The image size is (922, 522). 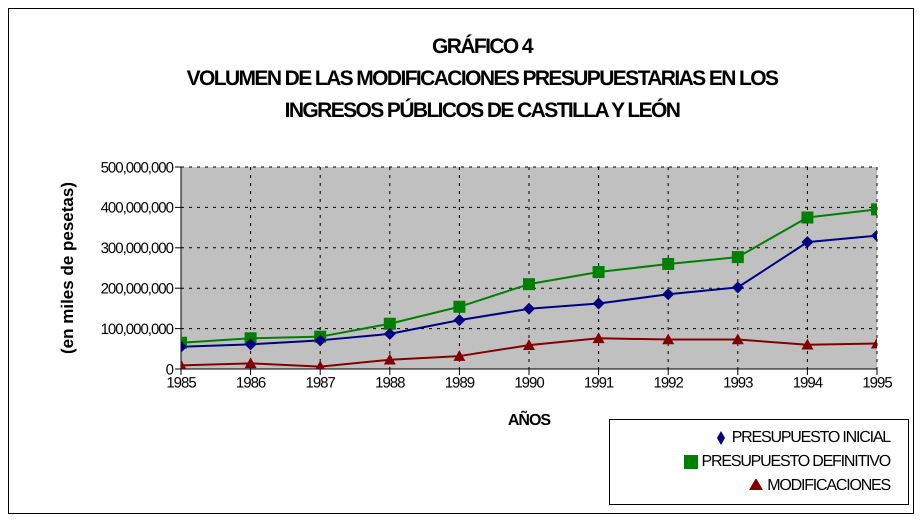 I want to click on legend-label: PRESUPUESTO INICIAL, so click(x=811, y=437).